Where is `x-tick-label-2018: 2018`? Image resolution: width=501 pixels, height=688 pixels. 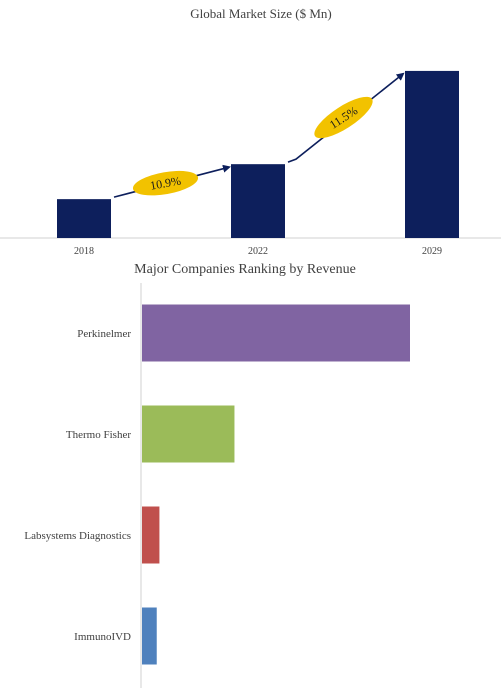
x-tick-label-2018: 2018 is located at coordinates (84, 251).